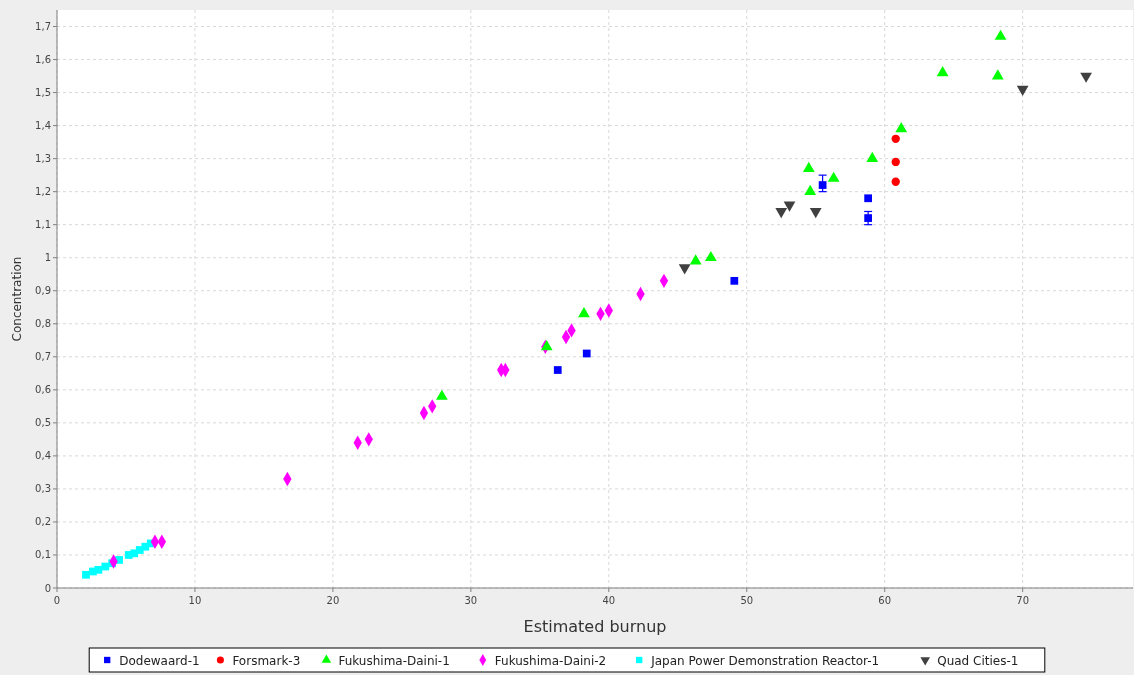  I want to click on y-tick-label: 0,7, so click(43, 357).